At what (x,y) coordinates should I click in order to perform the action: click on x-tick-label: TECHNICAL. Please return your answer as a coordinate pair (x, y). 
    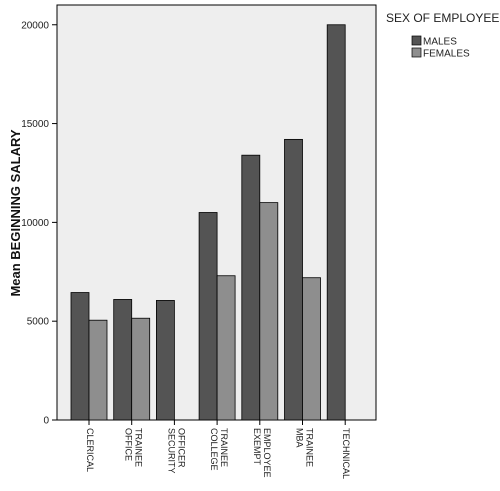
    Looking at the image, I should click on (346, 453).